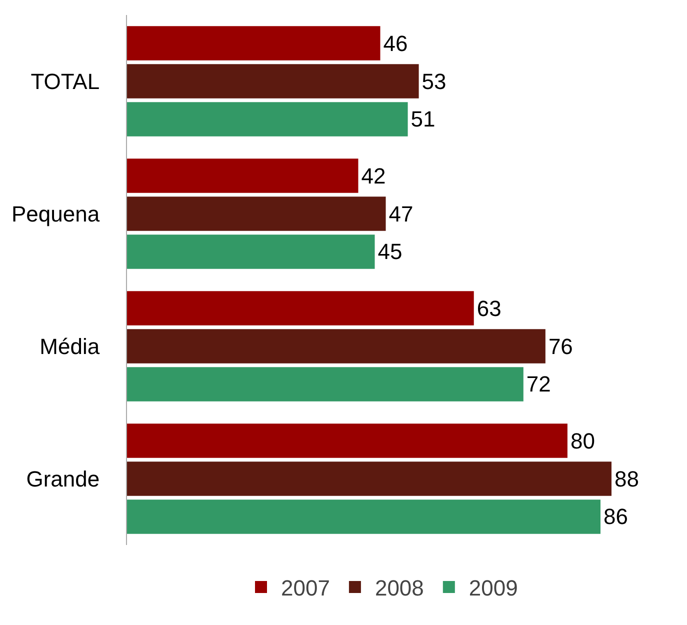  Describe the element at coordinates (401, 213) in the screenshot. I see `data-label: 47` at that location.